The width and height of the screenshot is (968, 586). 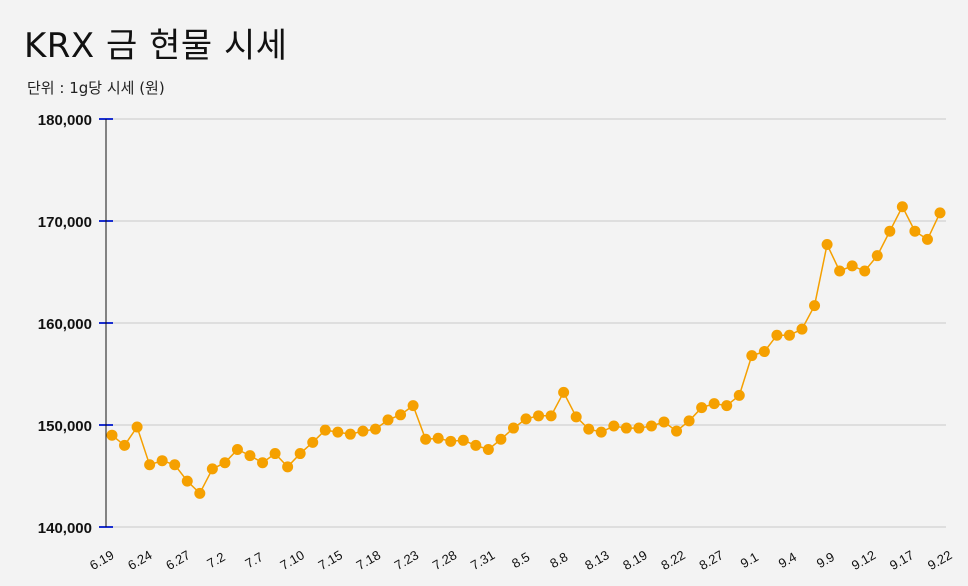 What do you see at coordinates (254, 560) in the screenshot?
I see `x-tick-label: 7.7` at bounding box center [254, 560].